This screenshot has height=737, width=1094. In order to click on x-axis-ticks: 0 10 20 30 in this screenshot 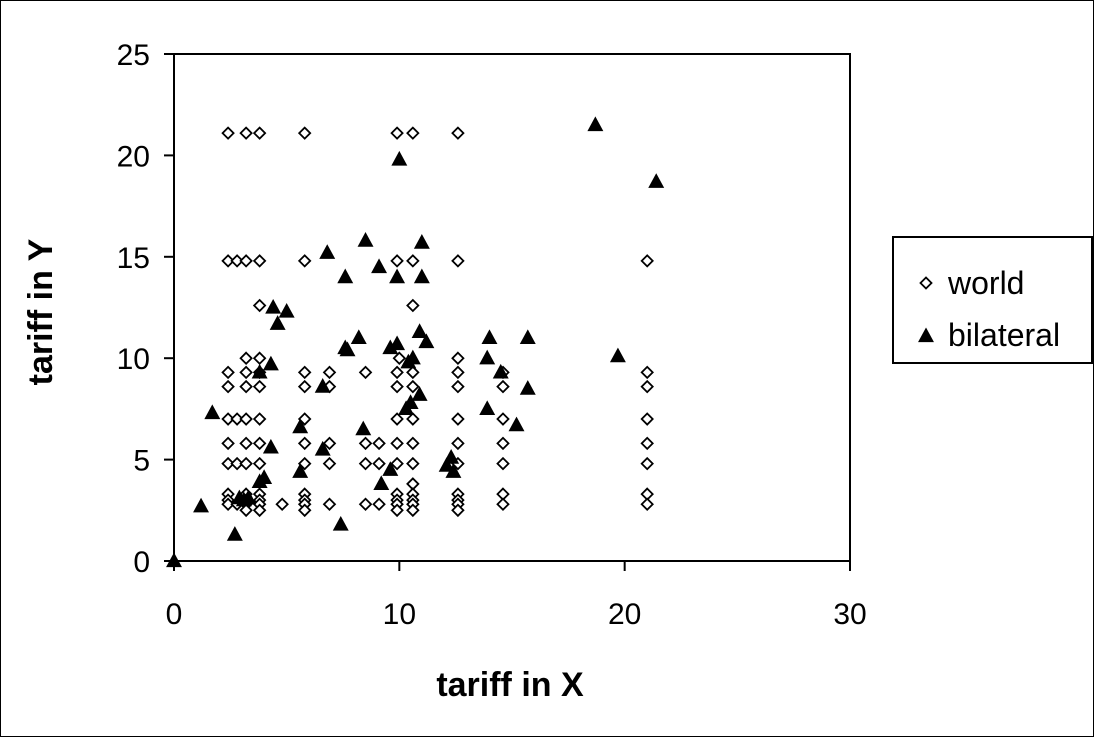, I will do `click(516, 596)`.